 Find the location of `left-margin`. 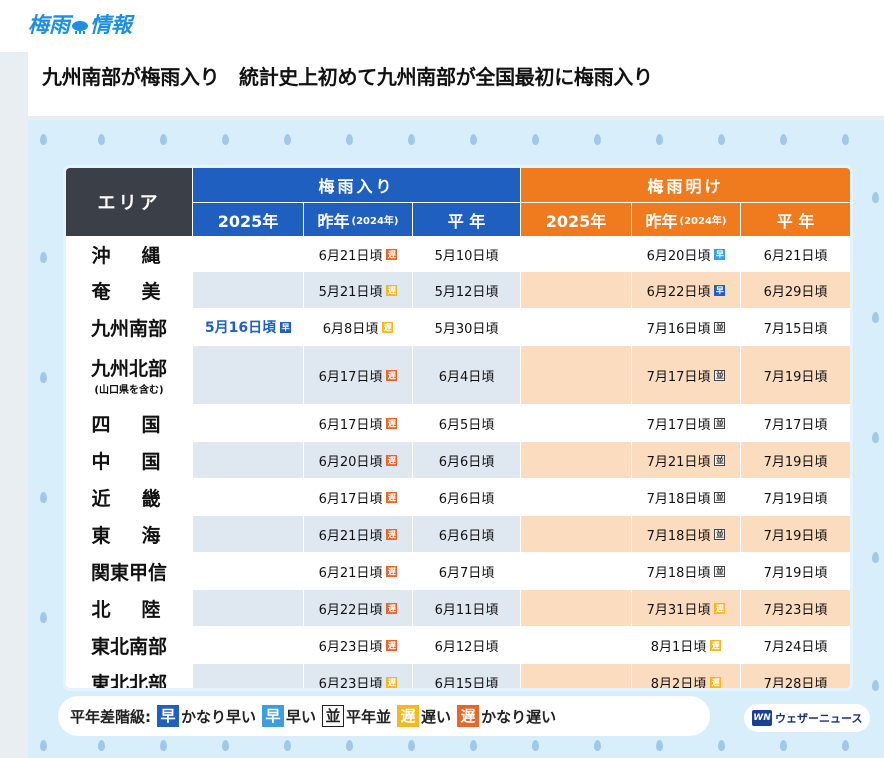

left-margin is located at coordinates (14, 405).